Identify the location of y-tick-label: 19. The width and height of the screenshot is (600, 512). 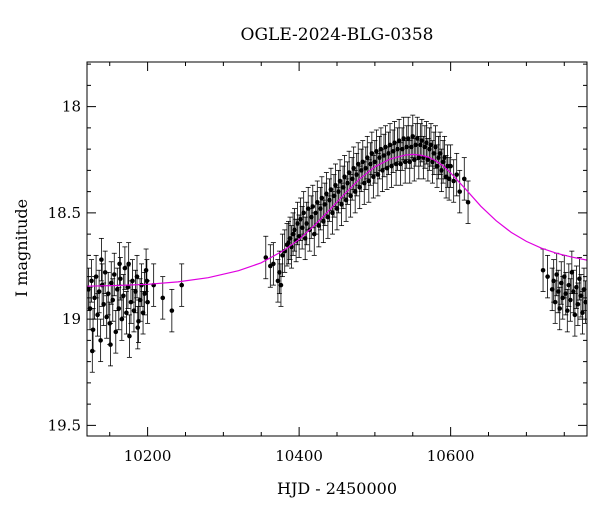
(71, 319).